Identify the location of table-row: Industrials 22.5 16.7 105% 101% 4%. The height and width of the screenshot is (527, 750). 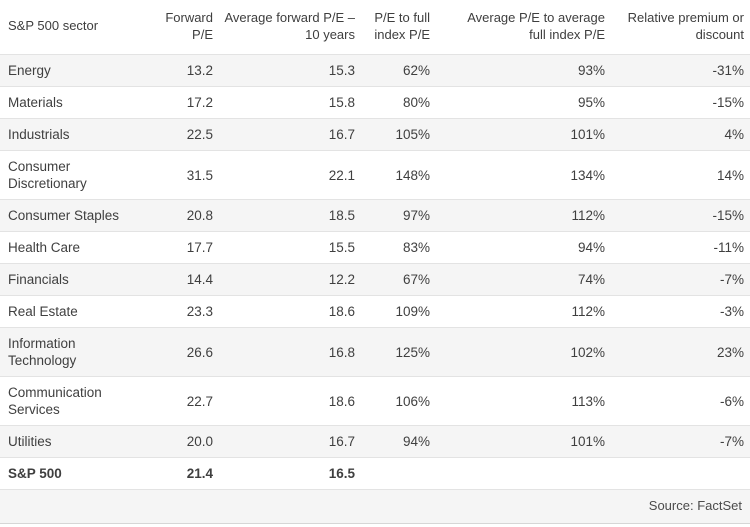
(375, 134).